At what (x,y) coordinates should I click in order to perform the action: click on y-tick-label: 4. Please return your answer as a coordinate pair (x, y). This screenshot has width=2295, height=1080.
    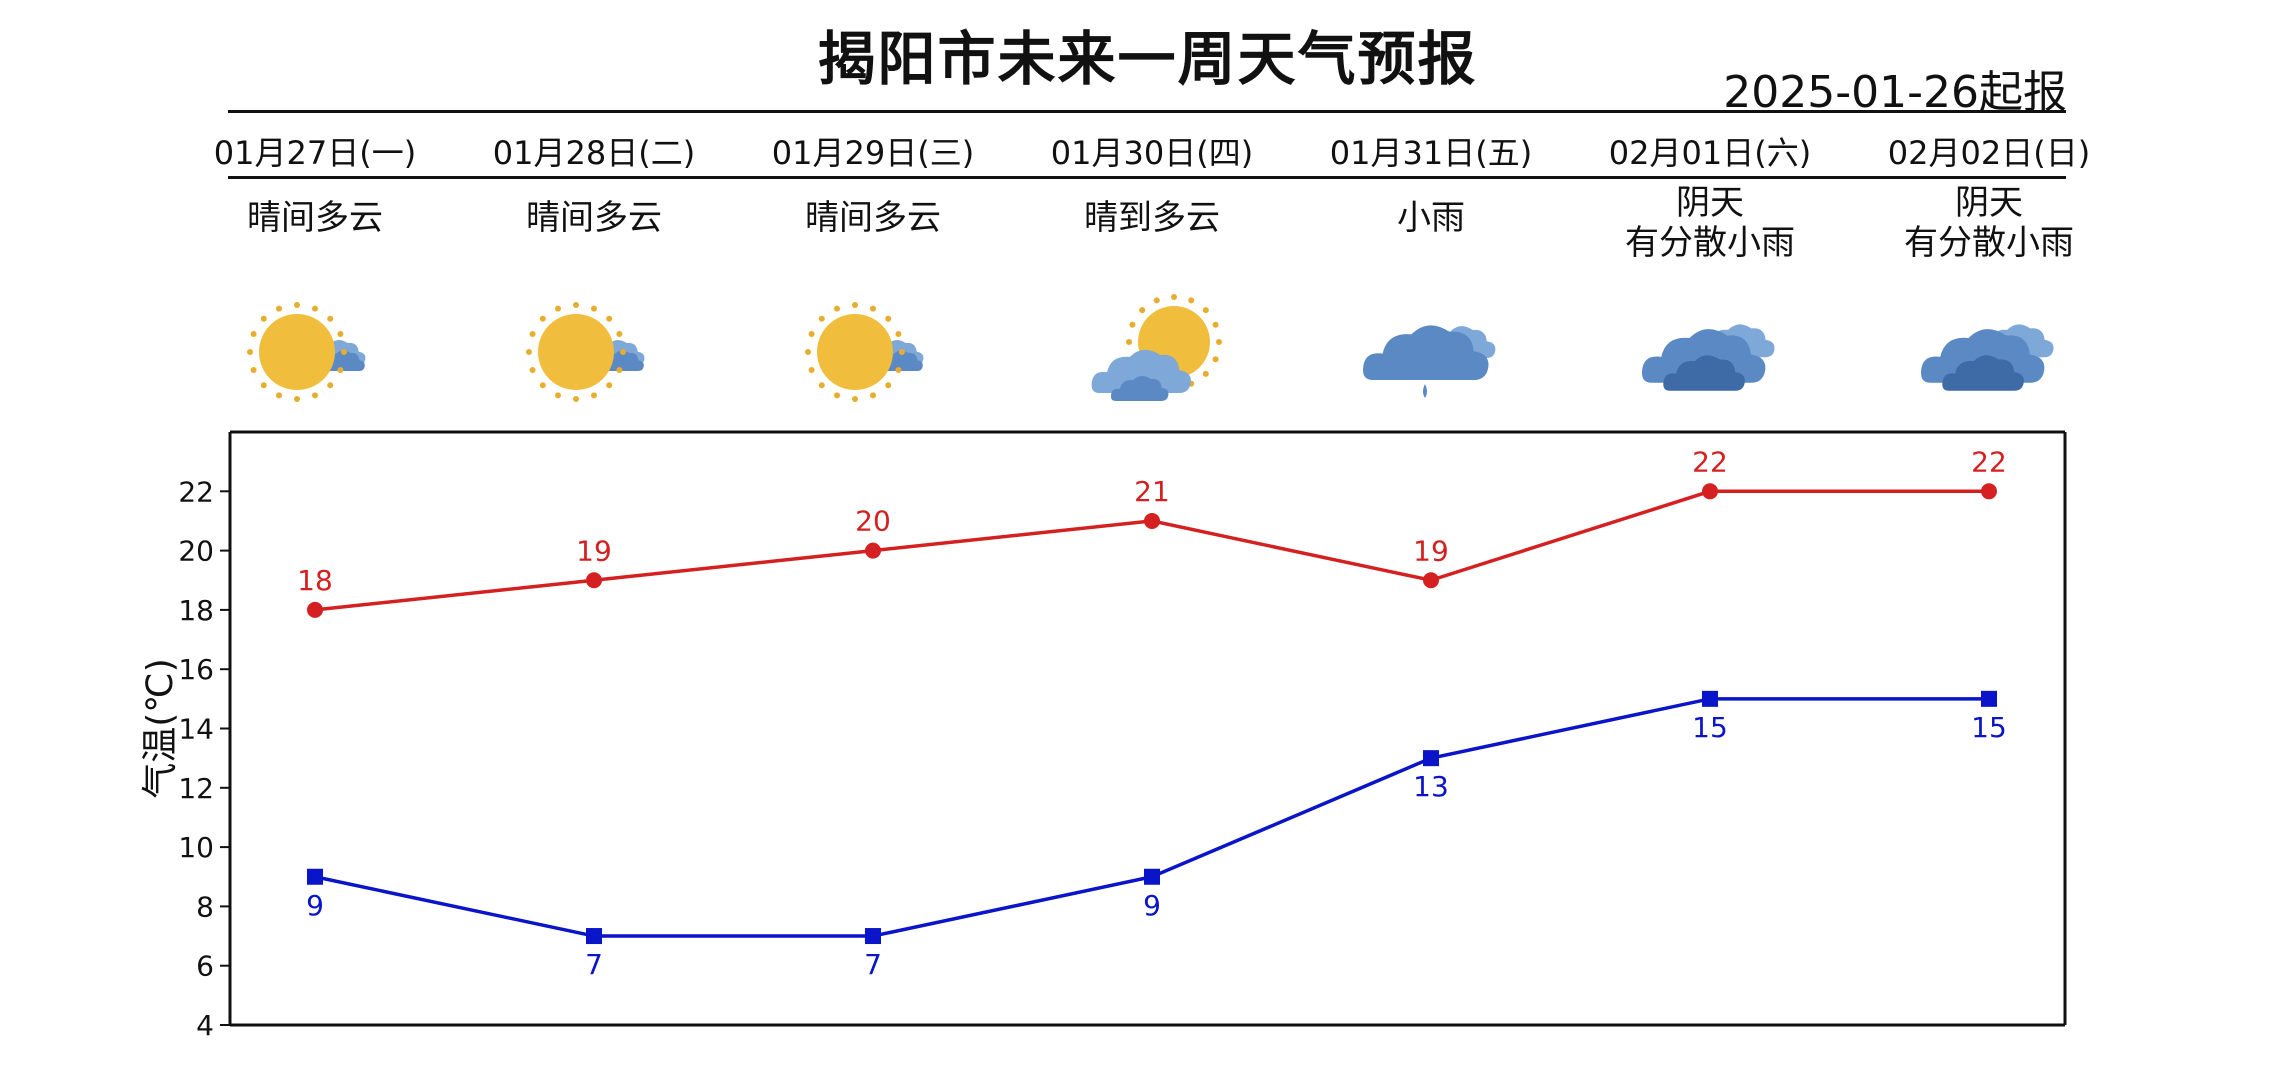
    Looking at the image, I should click on (205, 1025).